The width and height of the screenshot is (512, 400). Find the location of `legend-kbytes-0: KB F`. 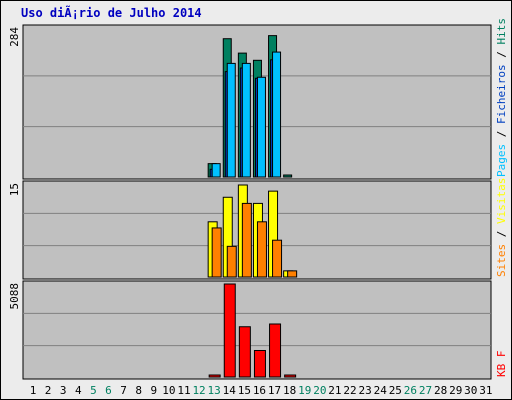

legend-kbytes-0: KB F is located at coordinates (501, 364).